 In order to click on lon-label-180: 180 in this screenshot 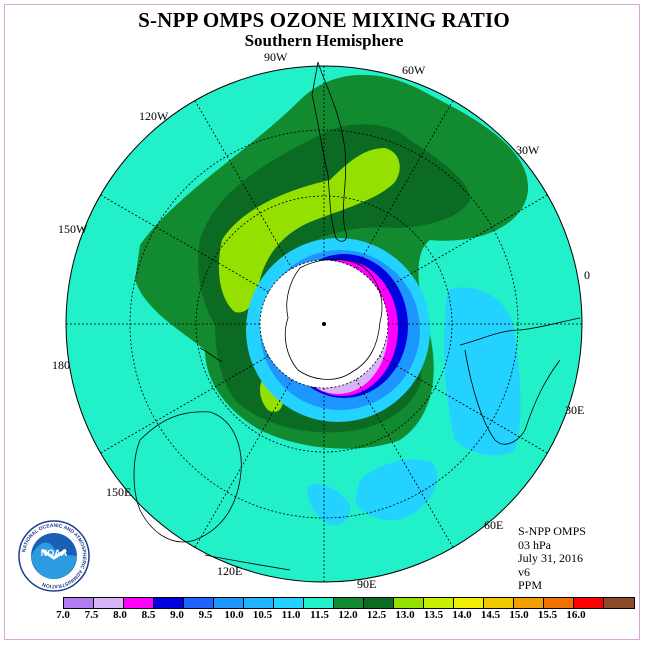, I will do `click(61, 365)`.